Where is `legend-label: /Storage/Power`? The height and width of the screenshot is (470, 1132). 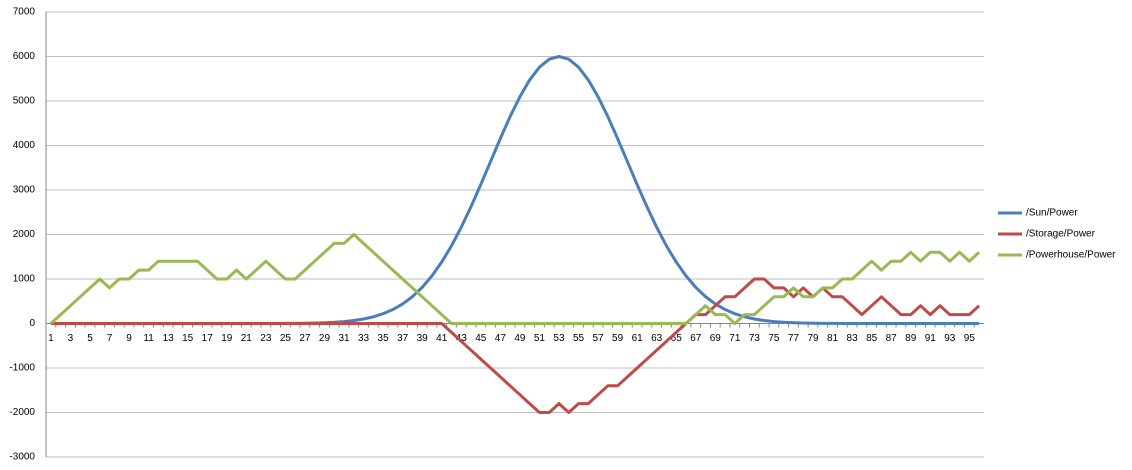
legend-label: /Storage/Power is located at coordinates (1061, 234).